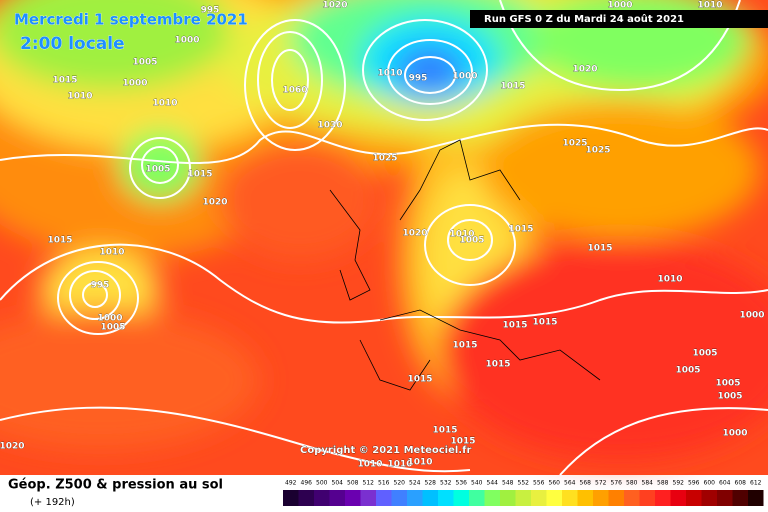 This screenshot has width=768, height=512. Describe the element at coordinates (384, 483) in the screenshot. I see `scale-label: 516` at that location.